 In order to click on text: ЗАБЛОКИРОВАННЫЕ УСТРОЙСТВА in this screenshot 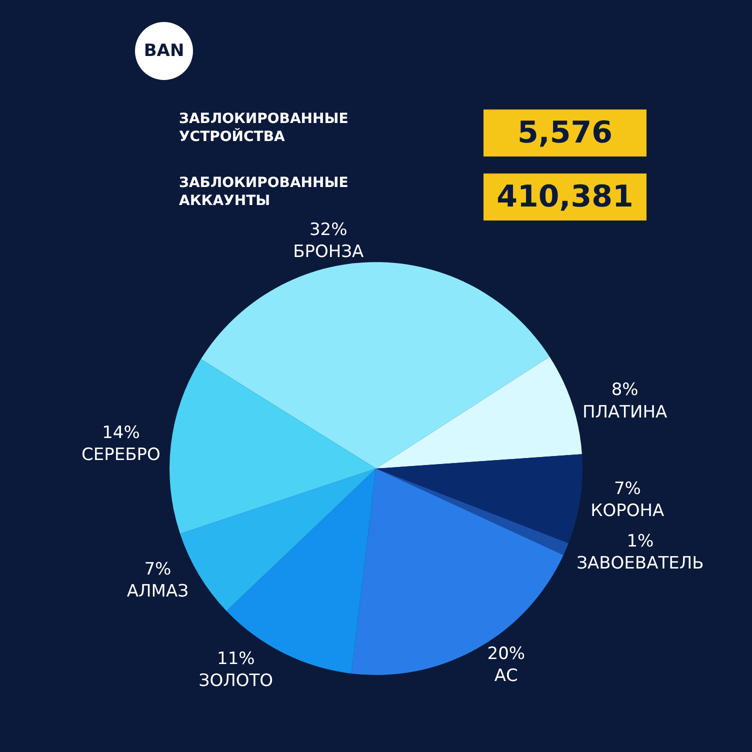, I will do `click(263, 128)`.